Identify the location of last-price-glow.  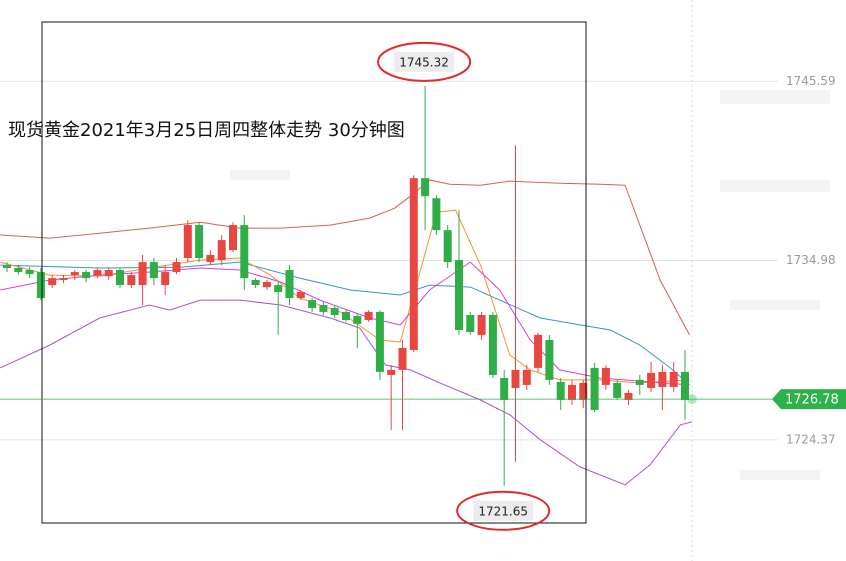
(692, 399).